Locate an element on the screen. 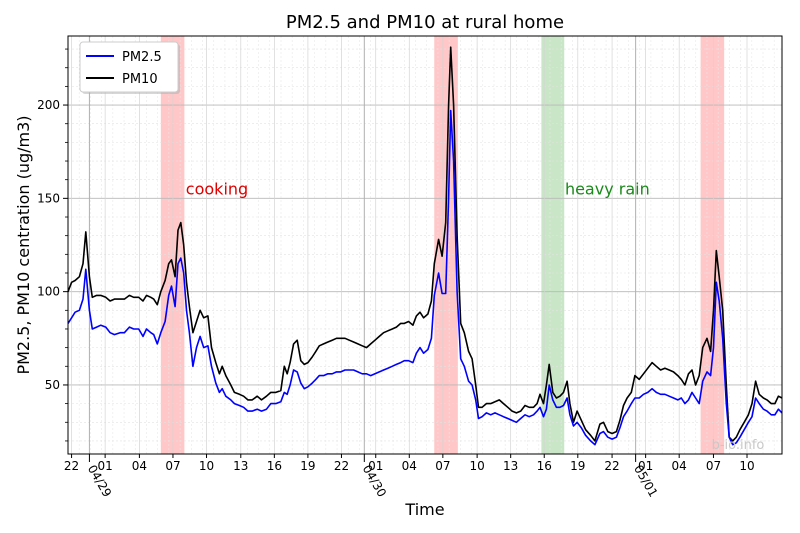  annotations: cooking heavy rain is located at coordinates (418, 189).